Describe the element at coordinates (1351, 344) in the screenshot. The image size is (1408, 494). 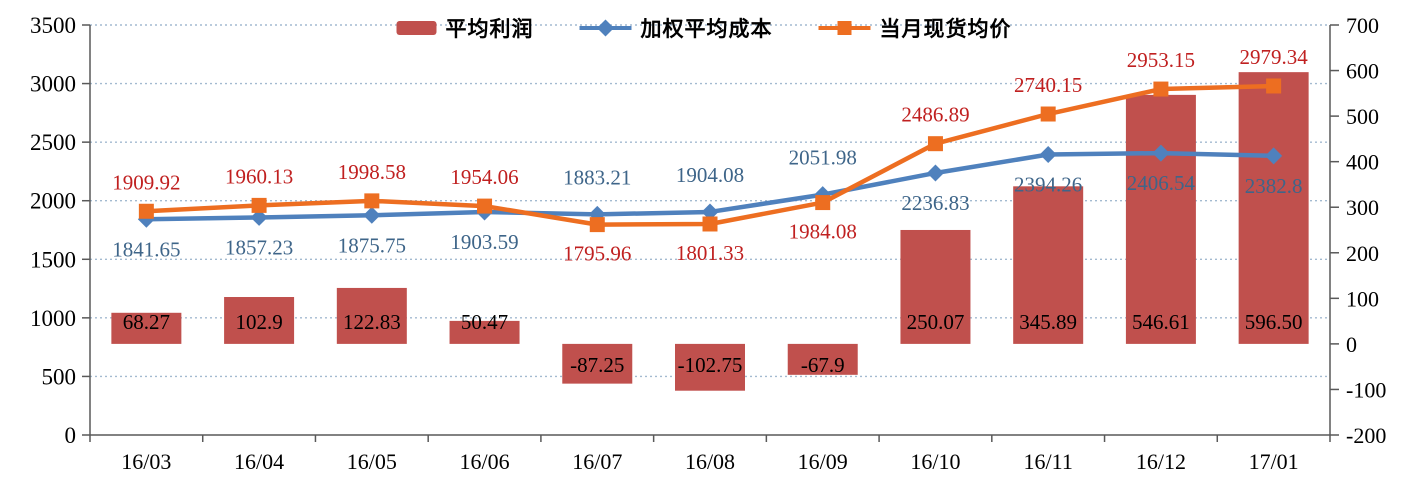
I see `right-axis-tick-label: 0` at that location.